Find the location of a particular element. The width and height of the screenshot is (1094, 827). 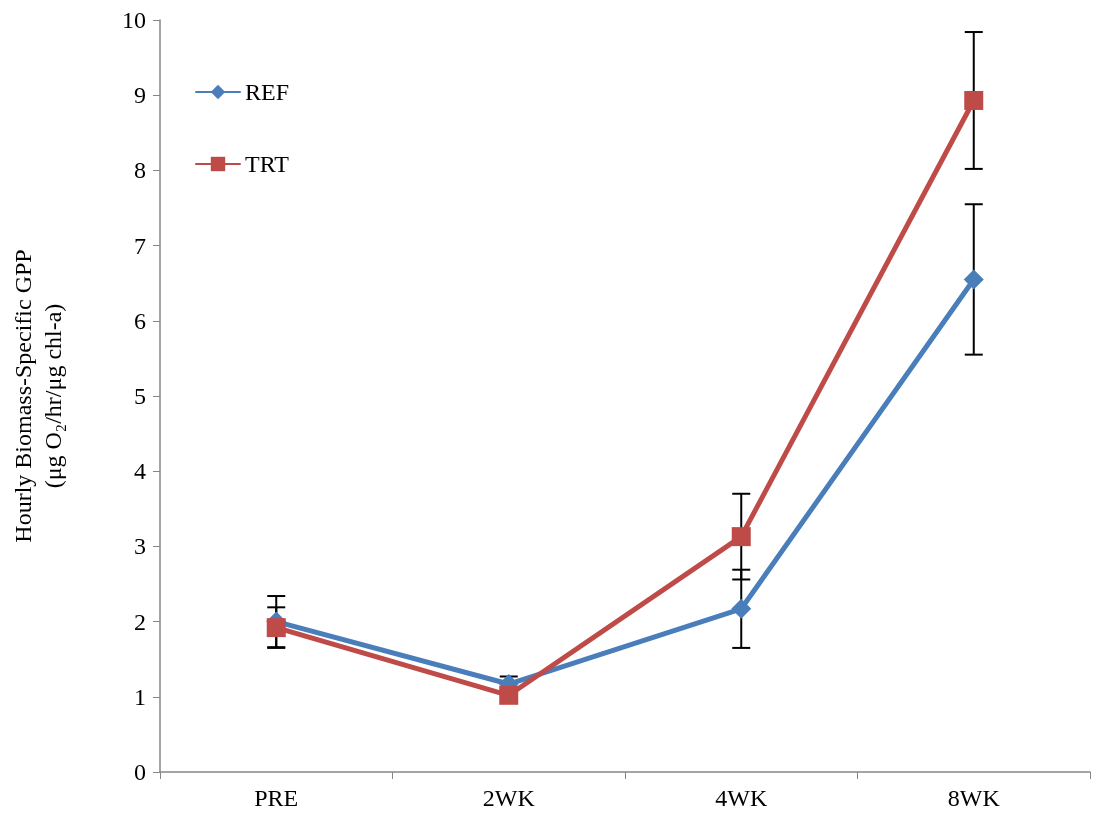

y-tick-label: 7 is located at coordinates (140, 245).